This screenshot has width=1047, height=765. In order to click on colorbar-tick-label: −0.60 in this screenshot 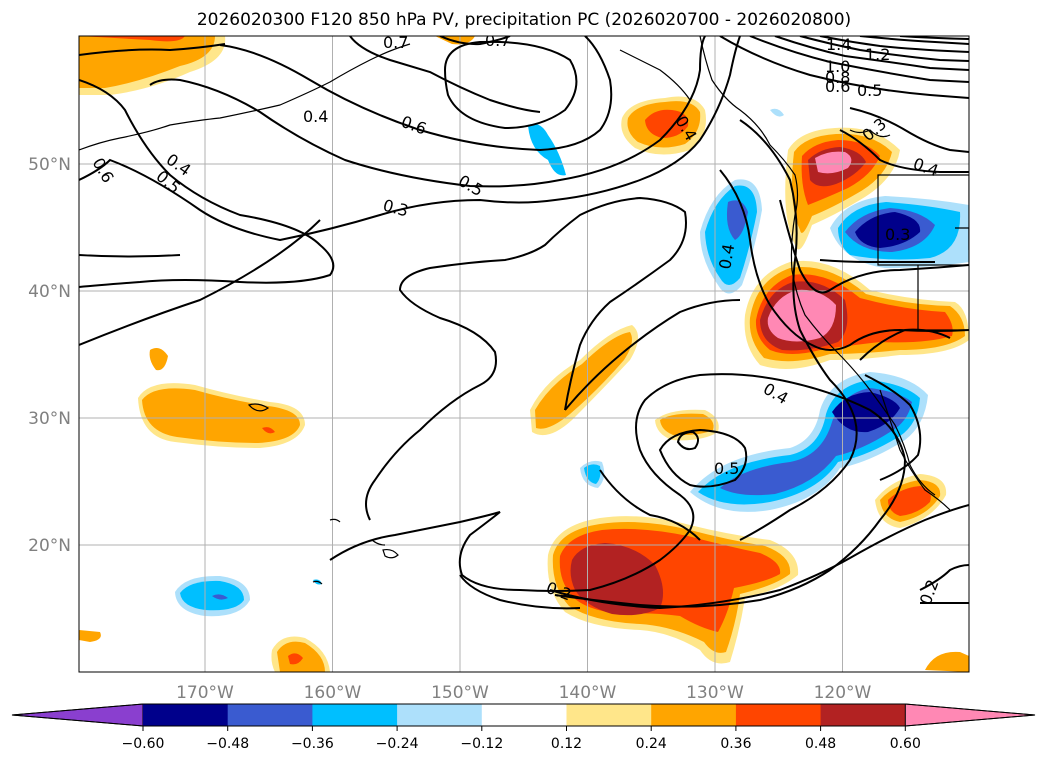, I will do `click(143, 744)`.